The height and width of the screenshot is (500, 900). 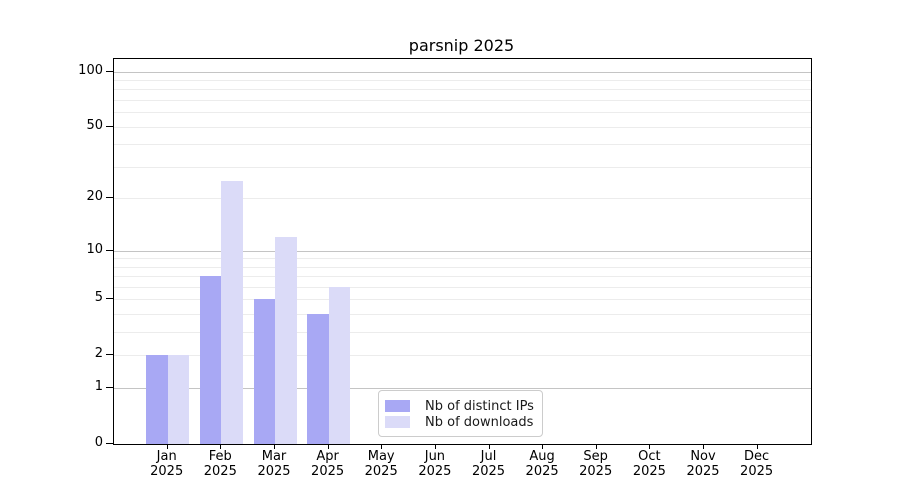 What do you see at coordinates (328, 464) in the screenshot?
I see `x-axis-tick-label: Apr 2025` at bounding box center [328, 464].